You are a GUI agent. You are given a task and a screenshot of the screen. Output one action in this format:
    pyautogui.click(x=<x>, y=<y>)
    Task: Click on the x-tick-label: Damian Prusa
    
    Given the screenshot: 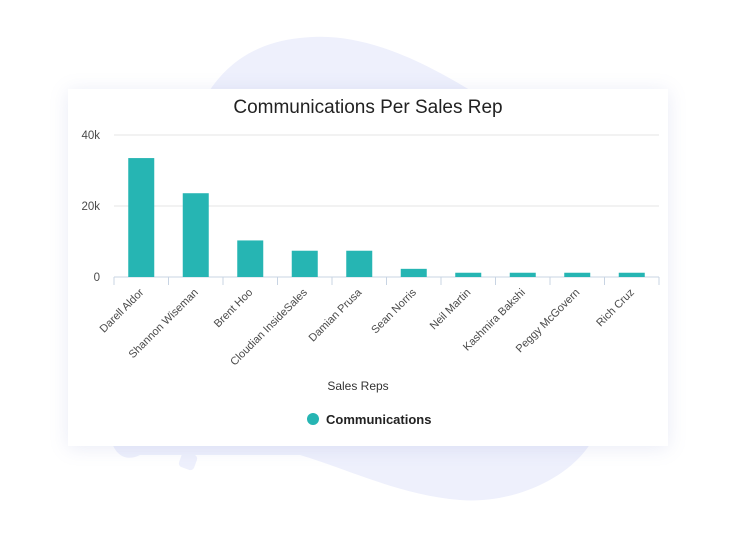 What is the action you would take?
    pyautogui.click(x=336, y=315)
    